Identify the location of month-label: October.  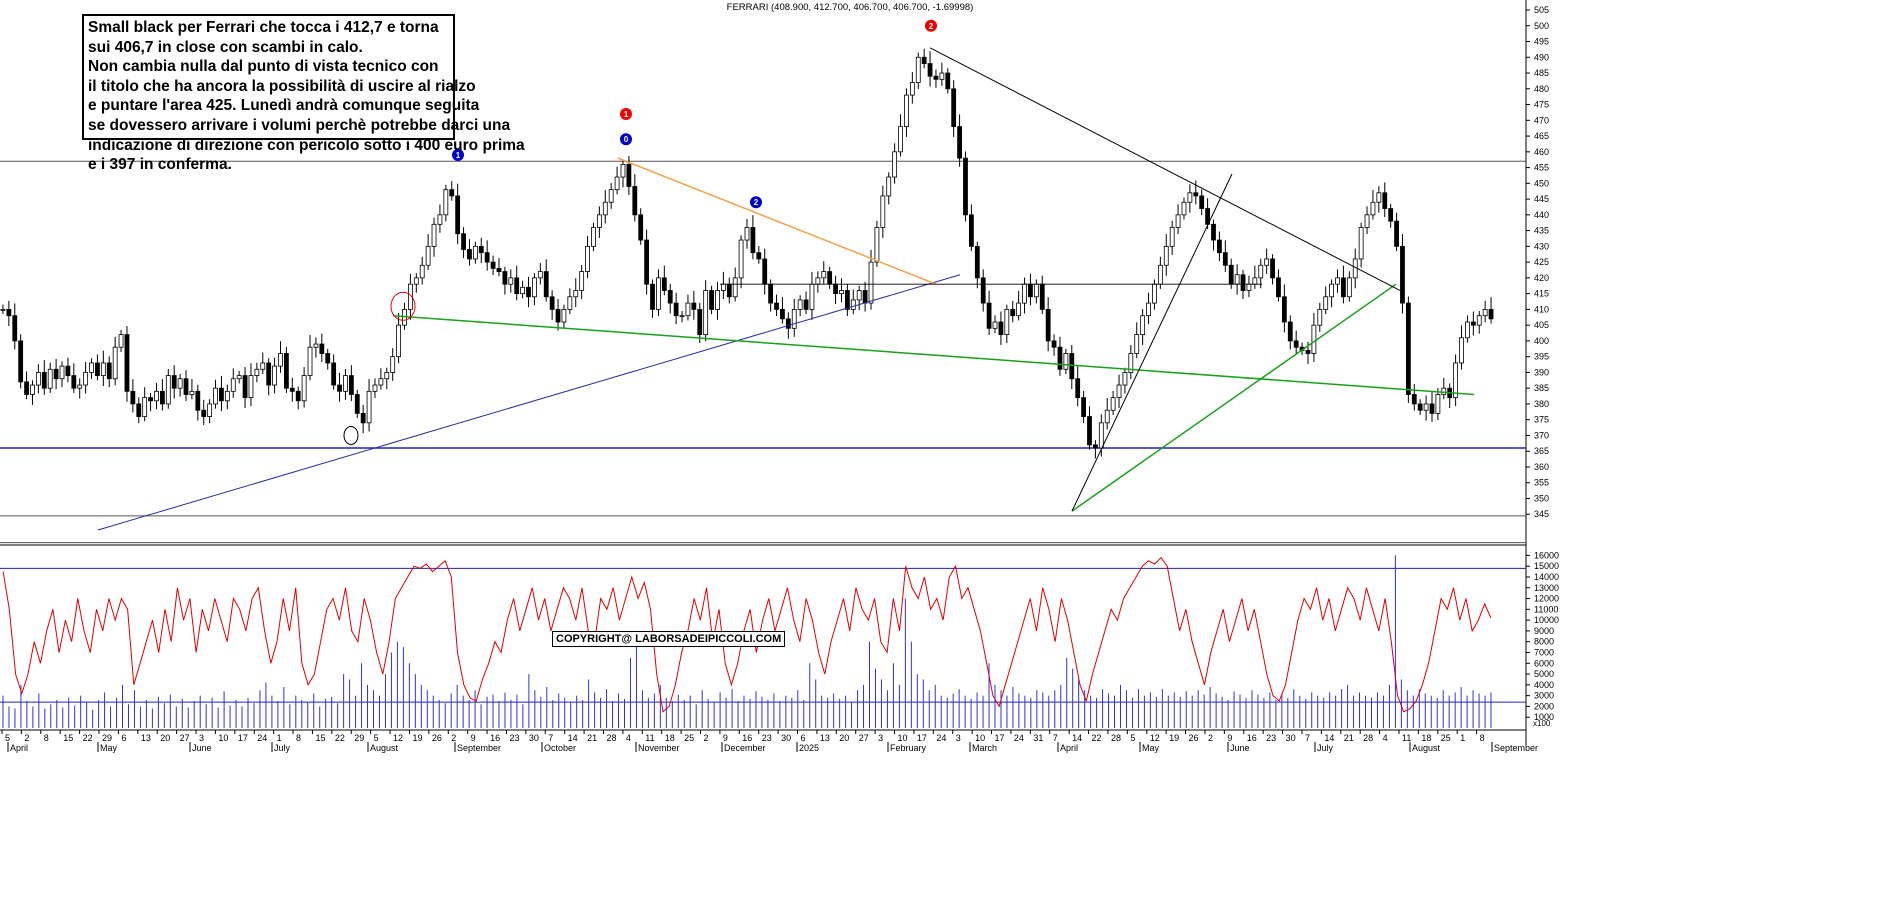
(560, 748).